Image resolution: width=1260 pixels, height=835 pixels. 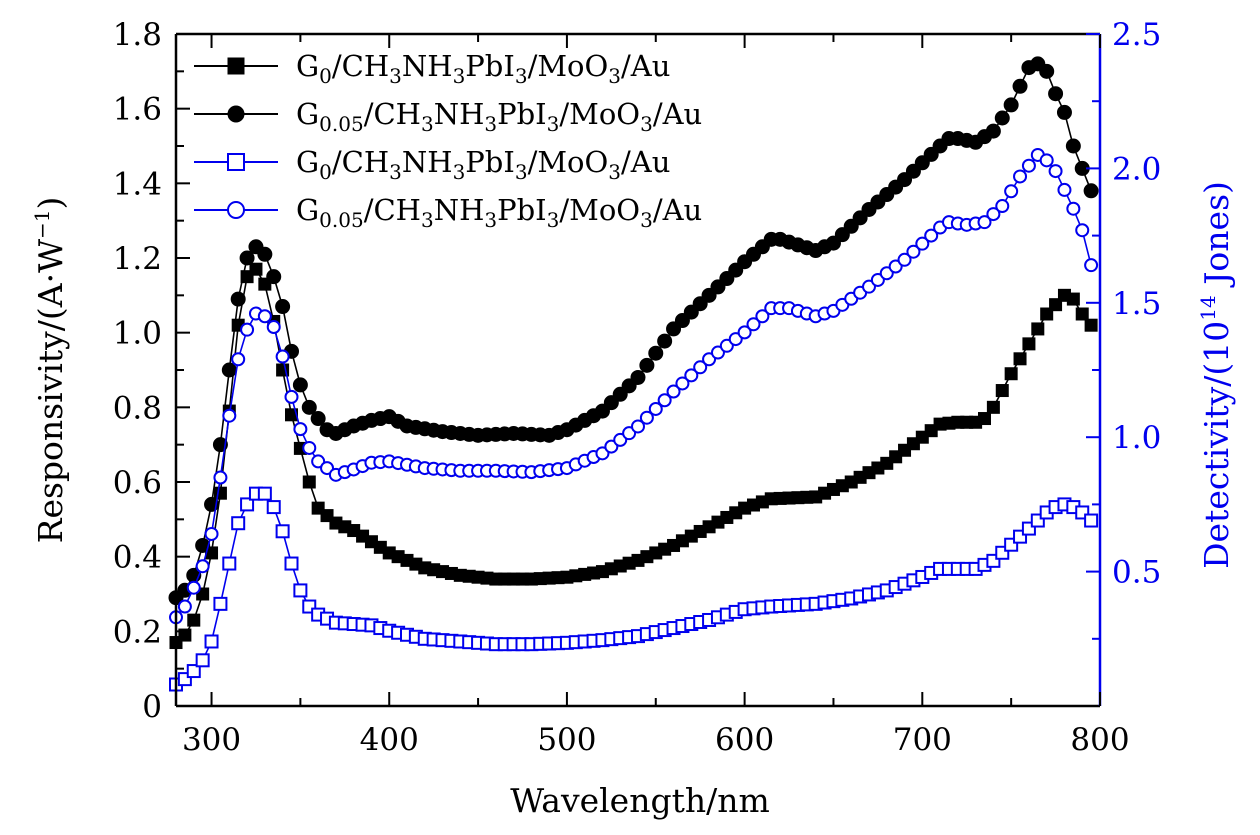 What do you see at coordinates (1099, 740) in the screenshot?
I see `x-tick-label: 800` at bounding box center [1099, 740].